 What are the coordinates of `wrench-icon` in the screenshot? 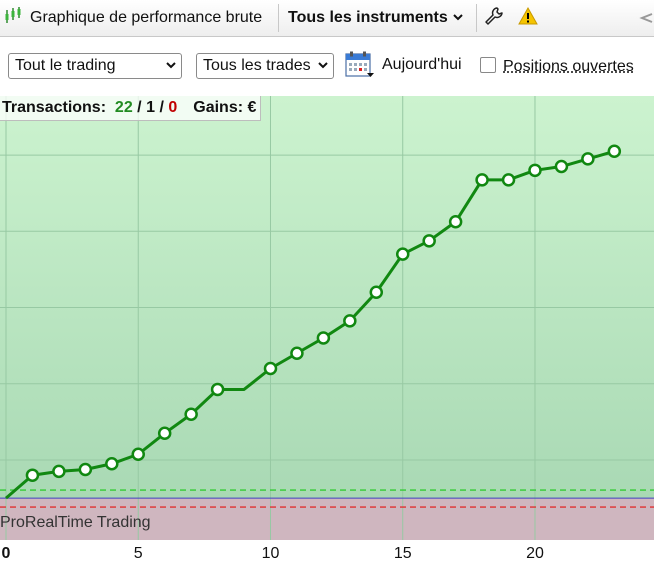 It's located at (494, 18).